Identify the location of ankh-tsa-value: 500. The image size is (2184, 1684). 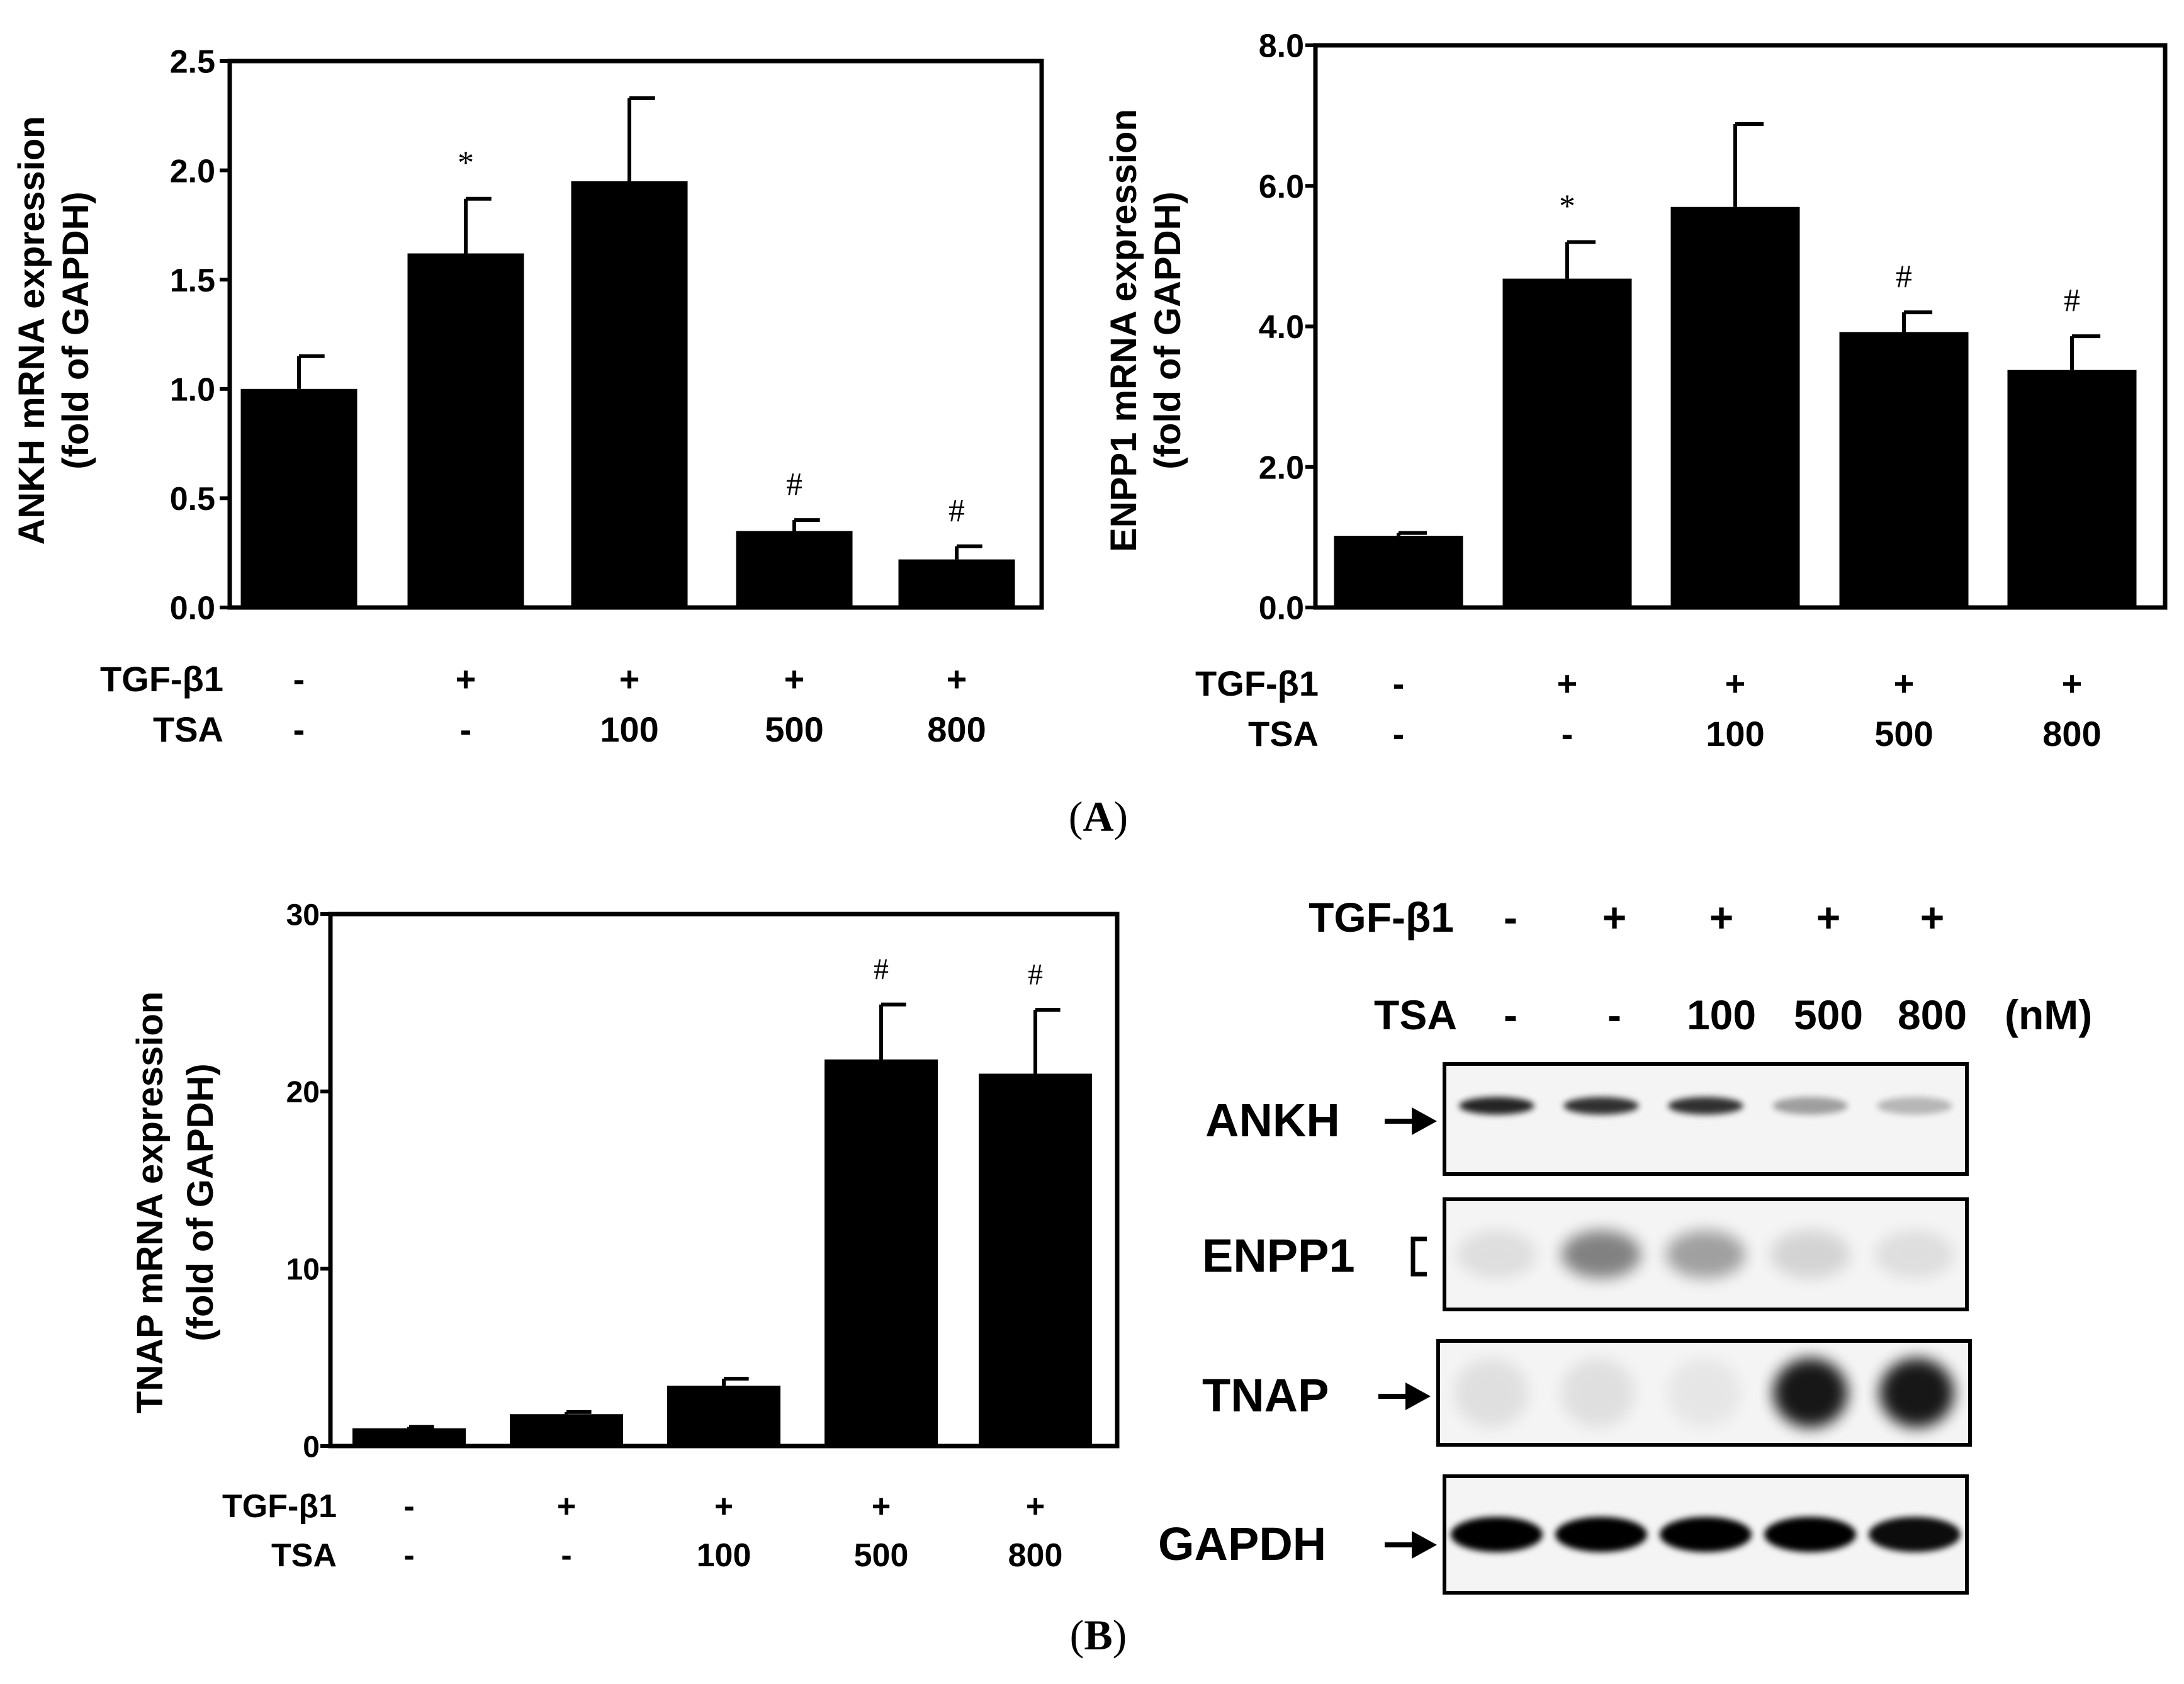
(794, 729).